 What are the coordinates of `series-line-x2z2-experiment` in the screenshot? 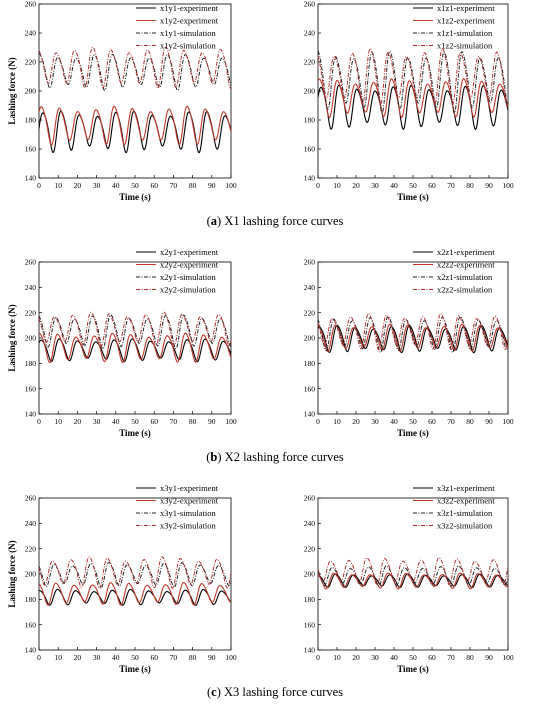 It's located at (413, 337).